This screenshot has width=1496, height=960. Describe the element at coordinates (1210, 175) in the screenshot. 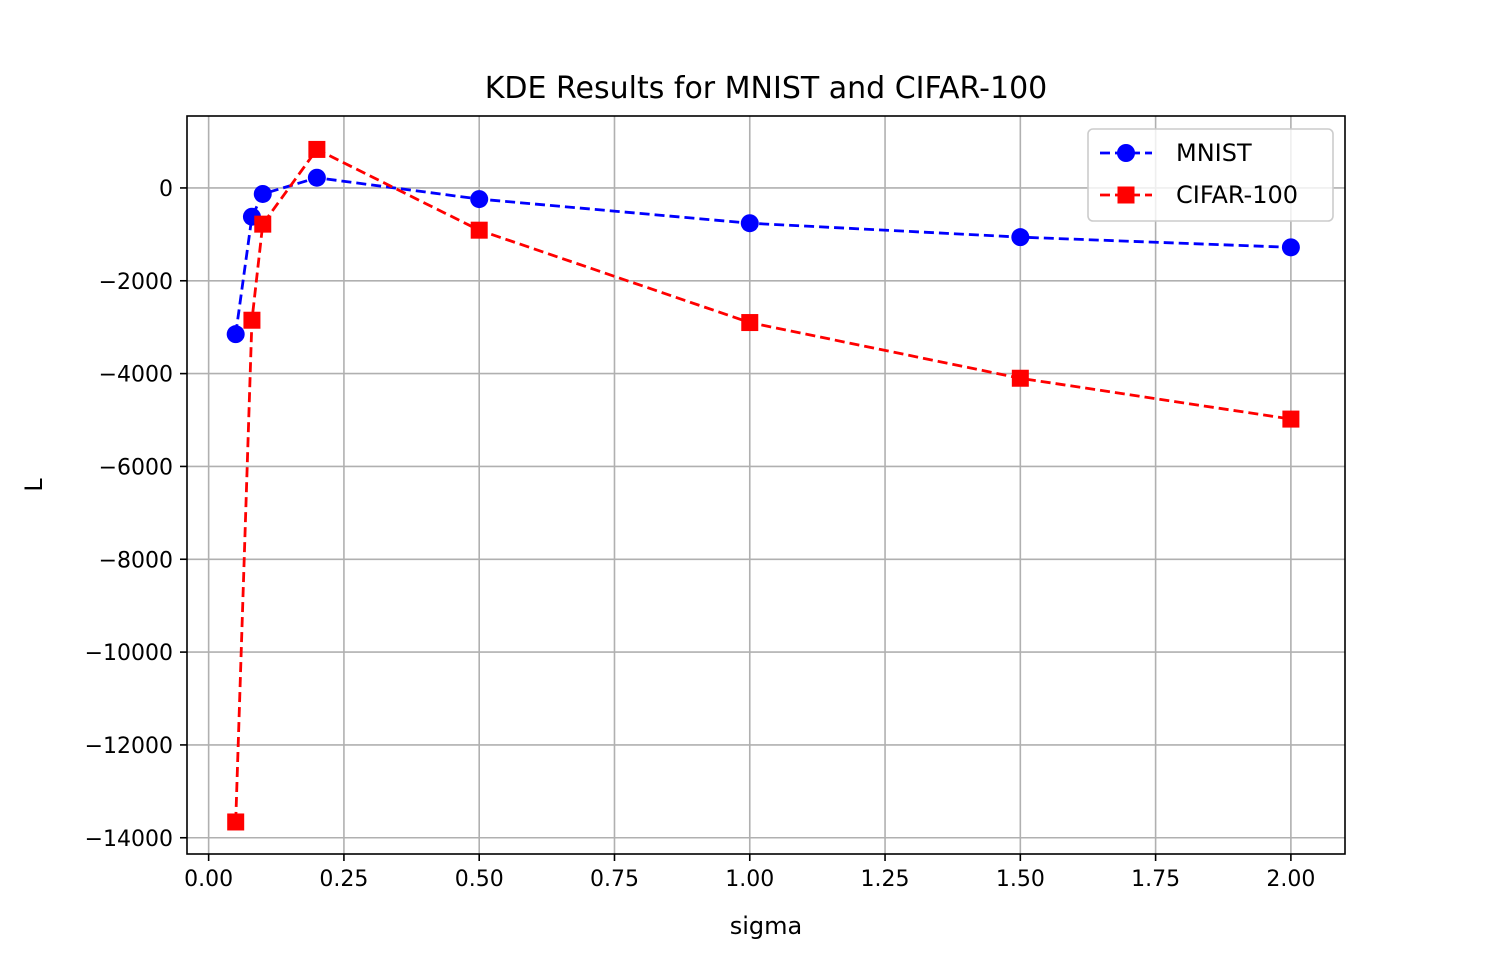

I see `legend: MNIST CIFAR-100` at that location.